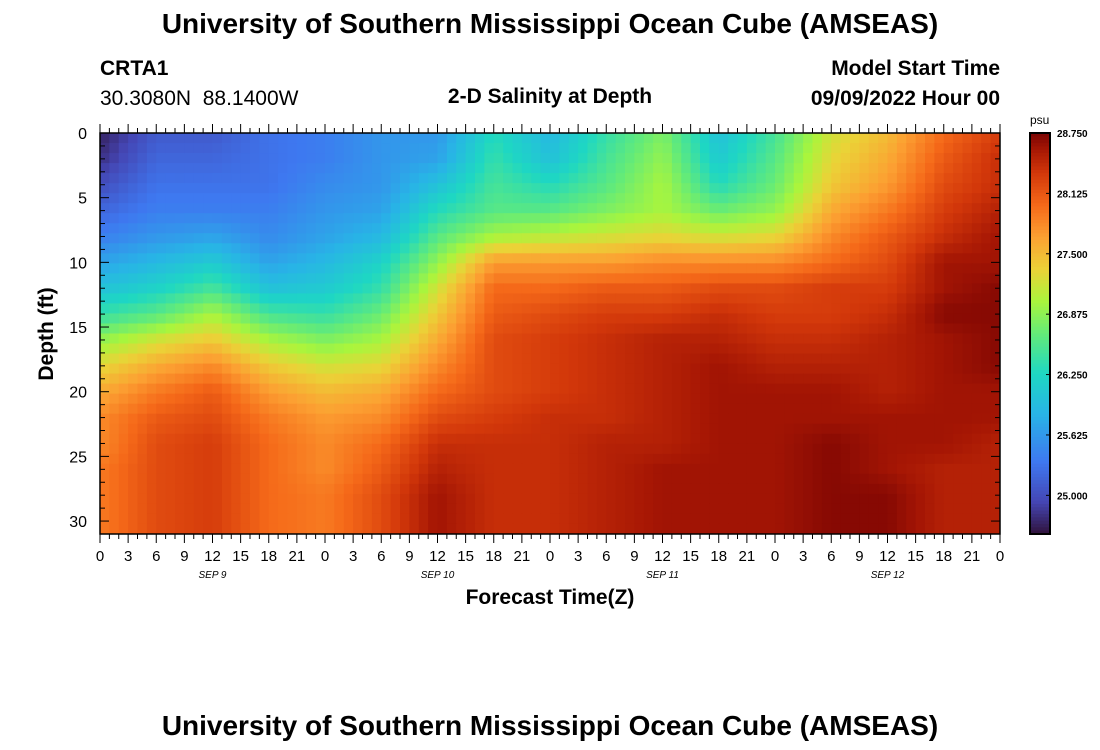 This screenshot has width=1100, height=750. What do you see at coordinates (859, 556) in the screenshot?
I see `x-tick-label: 9` at bounding box center [859, 556].